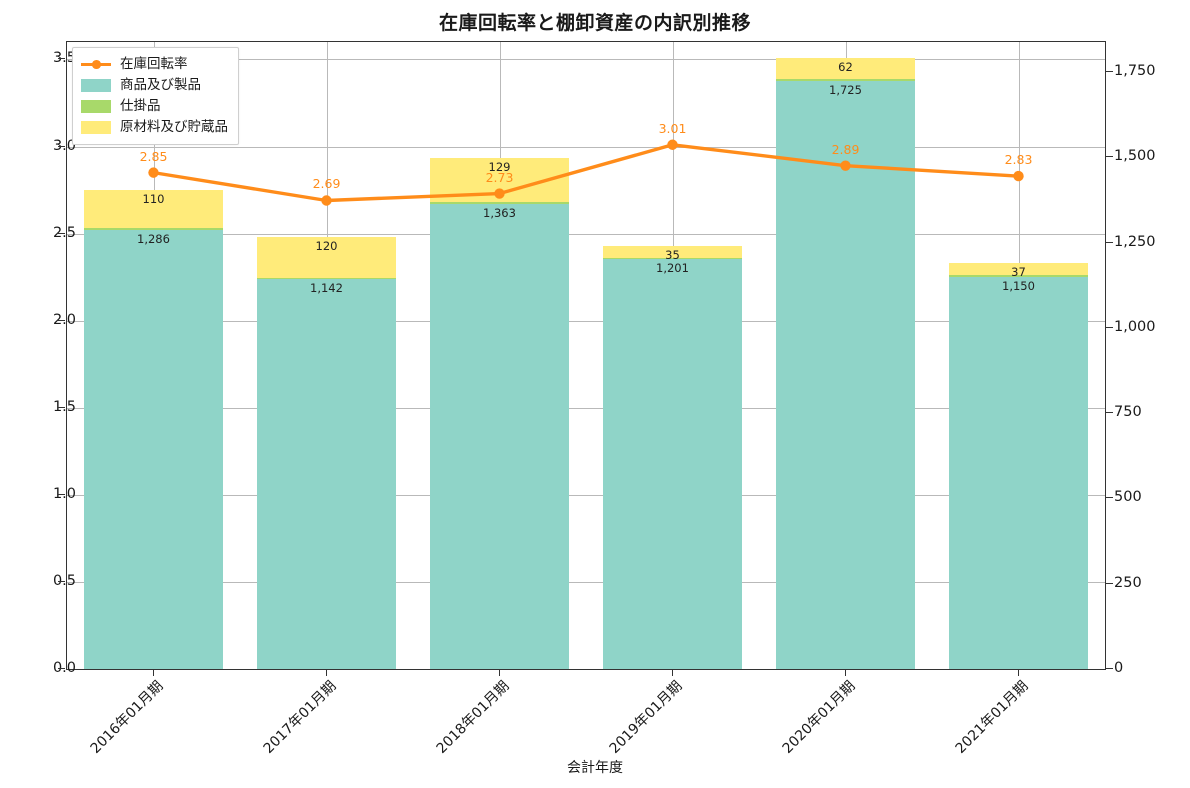  What do you see at coordinates (326, 245) in the screenshot?
I see `bar-value-label: 120` at bounding box center [326, 245].